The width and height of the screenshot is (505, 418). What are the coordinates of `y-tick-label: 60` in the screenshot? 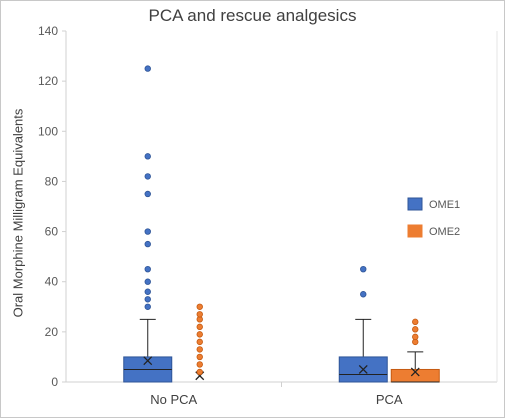 It's located at (52, 232).